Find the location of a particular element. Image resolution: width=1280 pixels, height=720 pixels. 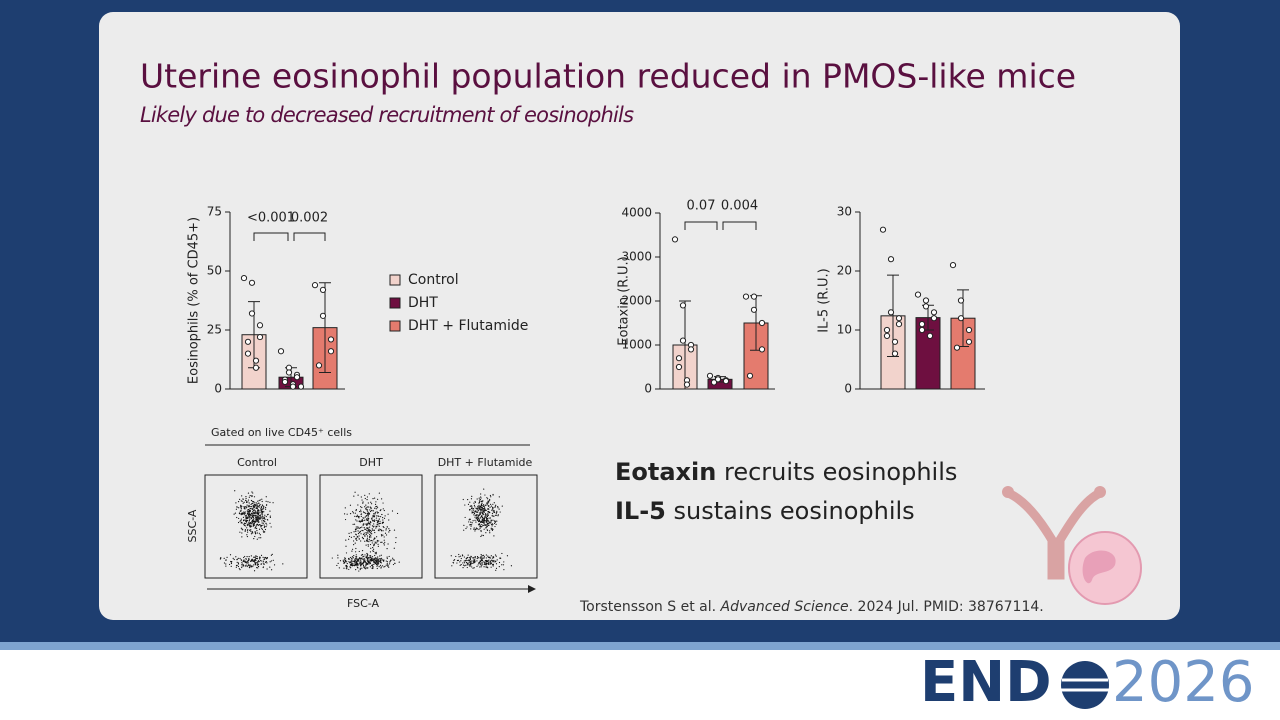

logo-globe is located at coordinates (1085, 685).